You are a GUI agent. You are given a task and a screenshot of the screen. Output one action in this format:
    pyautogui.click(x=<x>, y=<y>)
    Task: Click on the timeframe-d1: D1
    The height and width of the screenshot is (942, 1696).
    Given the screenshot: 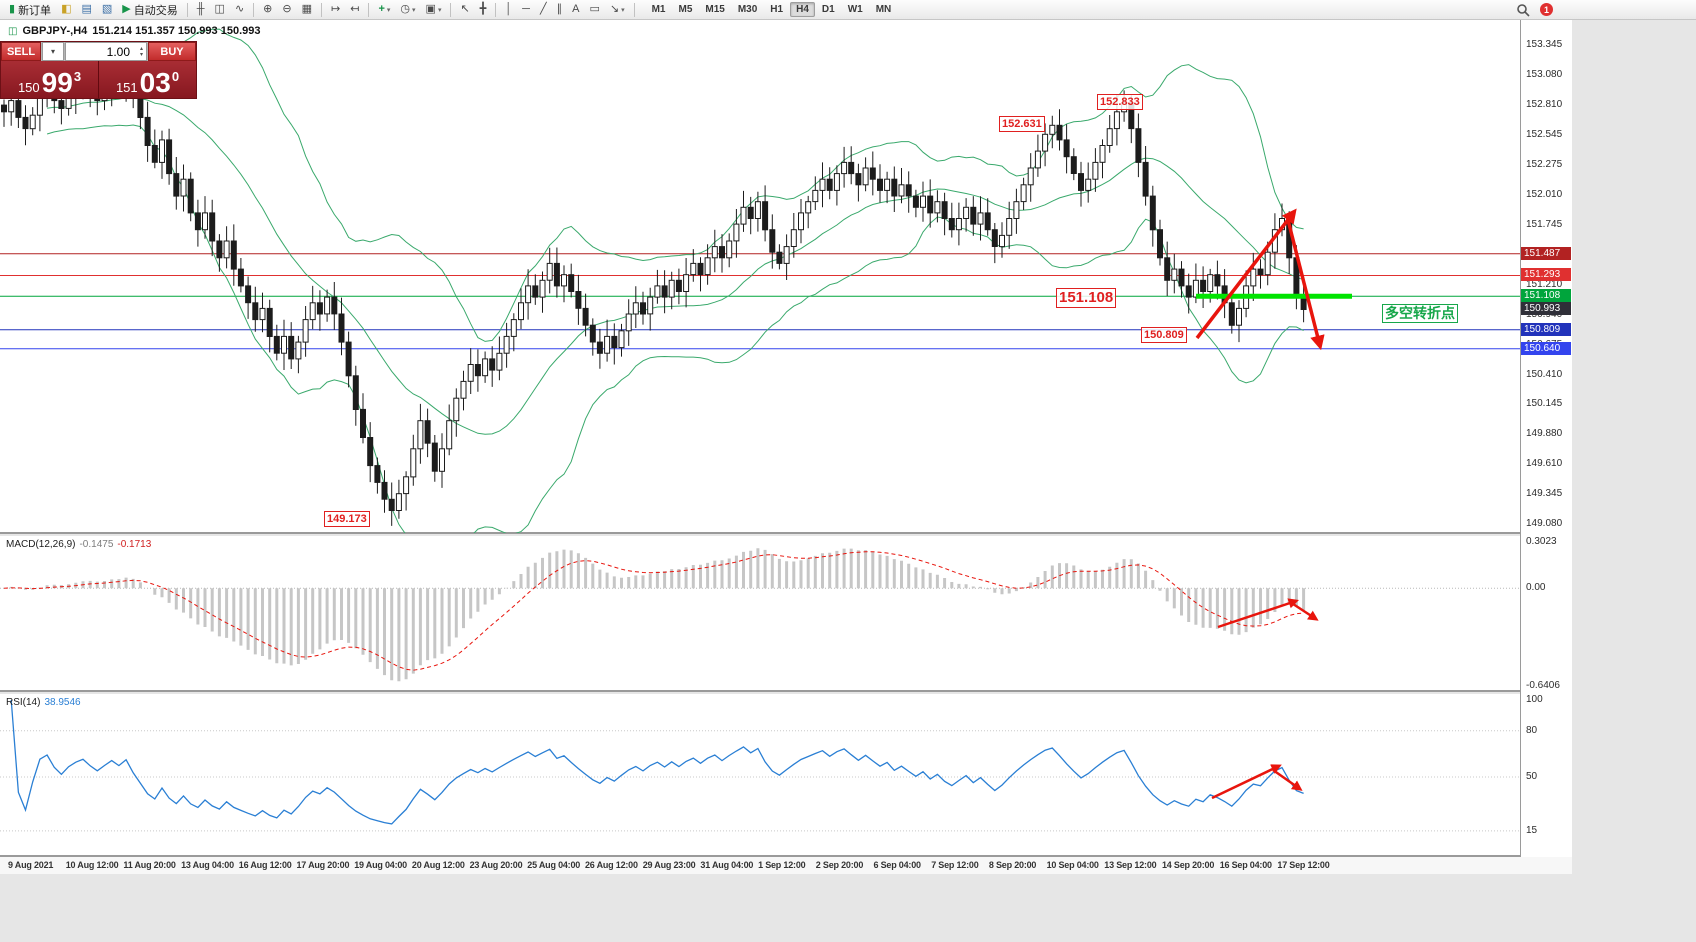 What is the action you would take?
    pyautogui.click(x=828, y=9)
    